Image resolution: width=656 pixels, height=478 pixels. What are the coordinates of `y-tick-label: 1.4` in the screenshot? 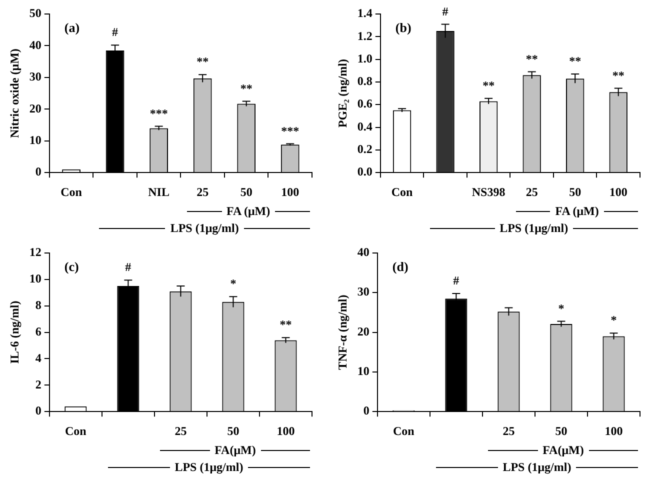 It's located at (364, 13).